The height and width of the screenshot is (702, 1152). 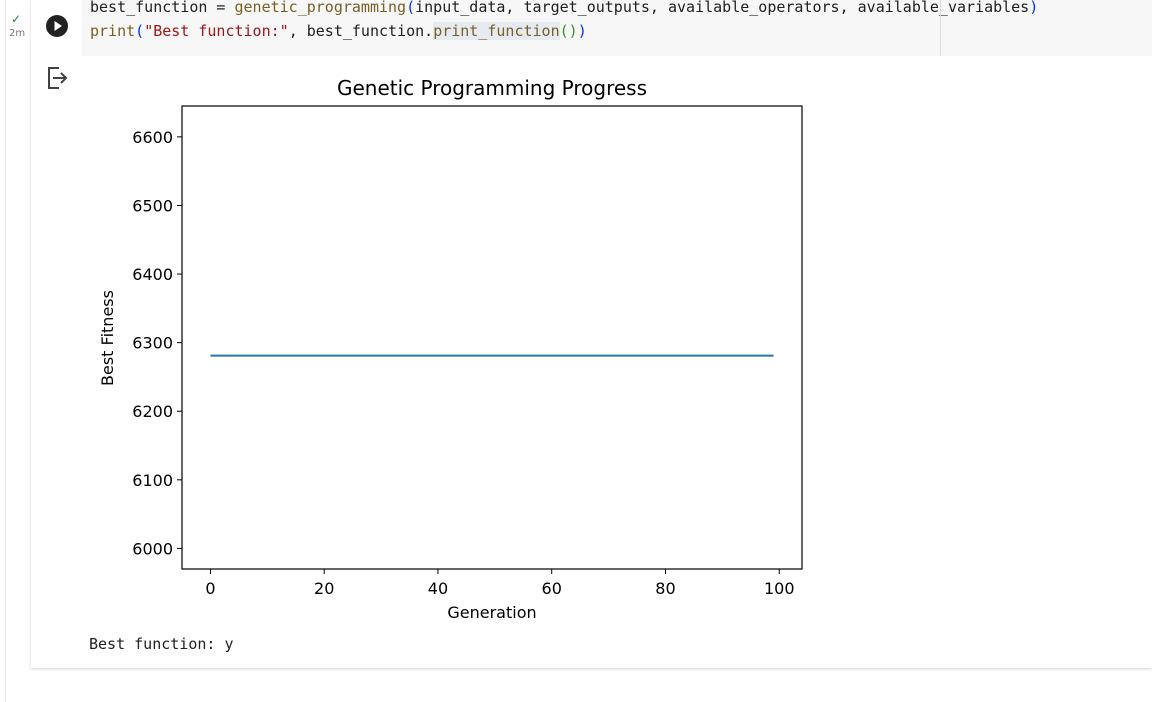 I want to click on output-redirect-icon, so click(x=58, y=78).